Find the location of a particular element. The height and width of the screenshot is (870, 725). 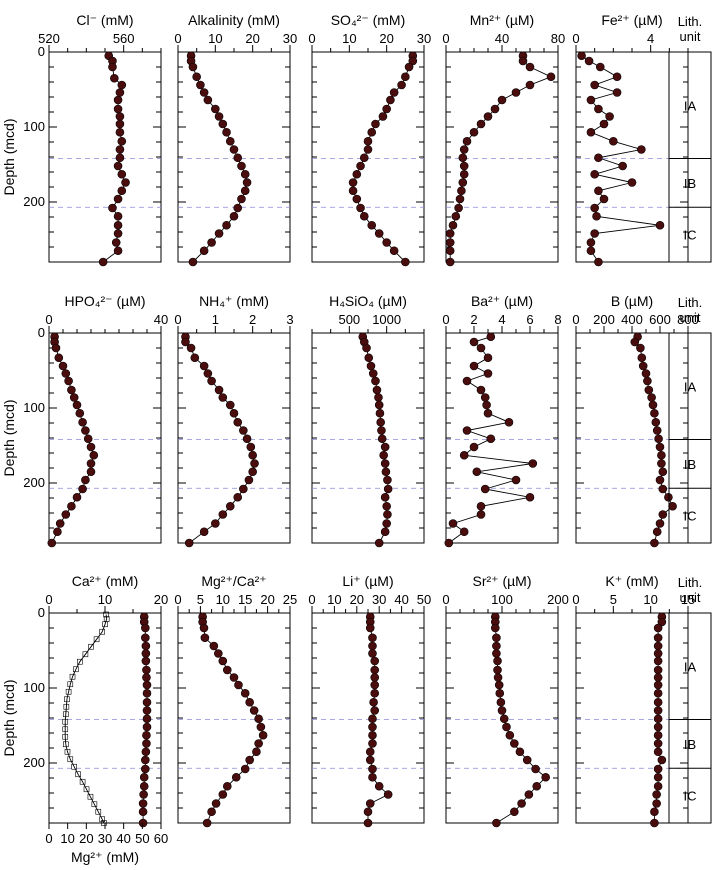

bottom-x-tick-label: 0 is located at coordinates (48, 838).